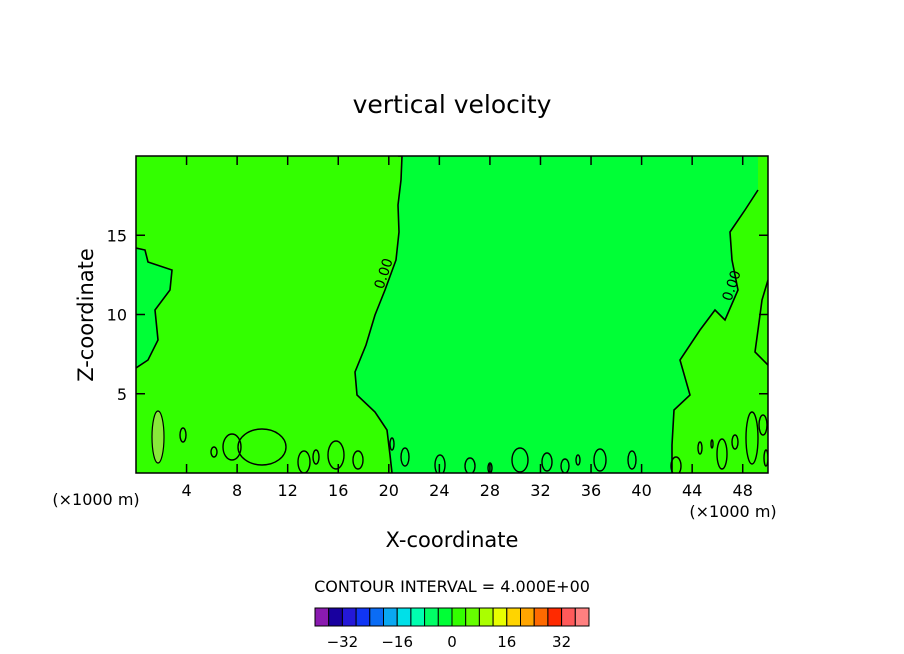 The image size is (904, 654). What do you see at coordinates (95, 499) in the screenshot?
I see `x-unit-left: (×1000 m)` at bounding box center [95, 499].